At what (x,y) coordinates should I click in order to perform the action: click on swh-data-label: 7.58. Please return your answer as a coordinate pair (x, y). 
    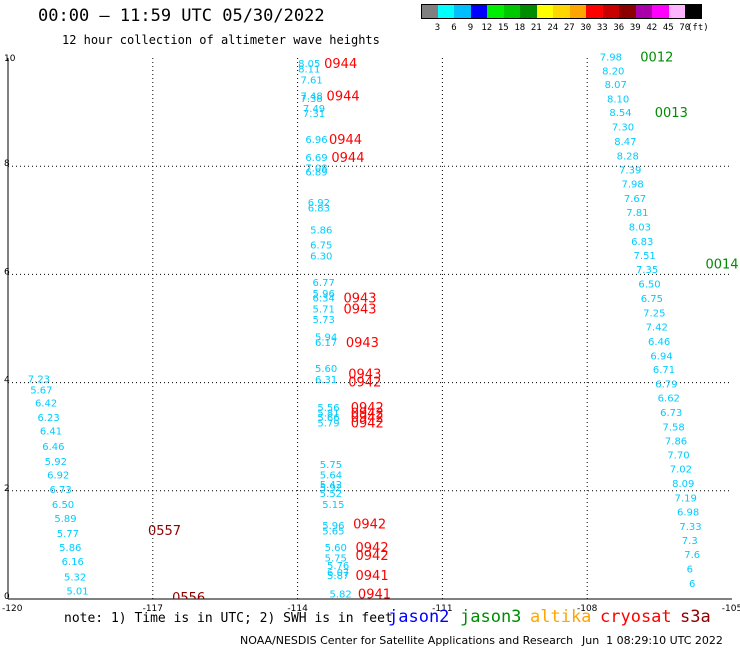
    Looking at the image, I should click on (673, 427).